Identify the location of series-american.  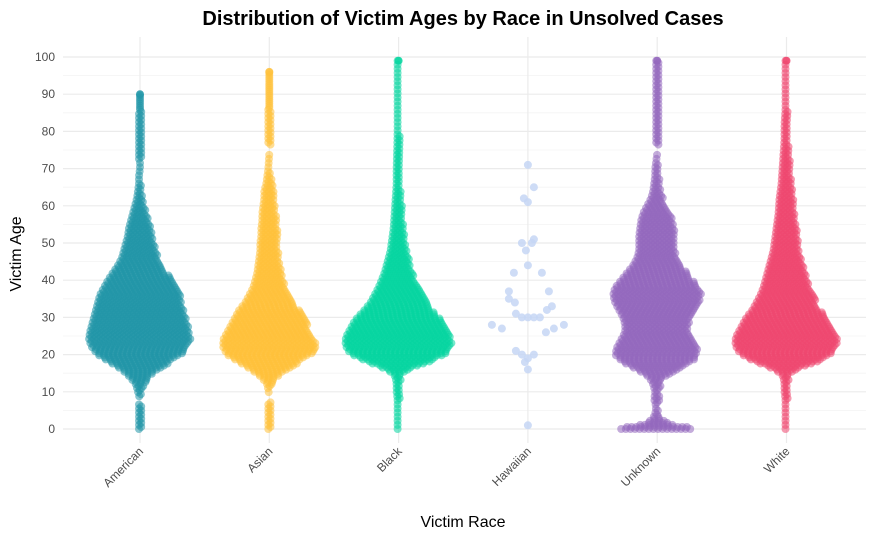
(140, 261).